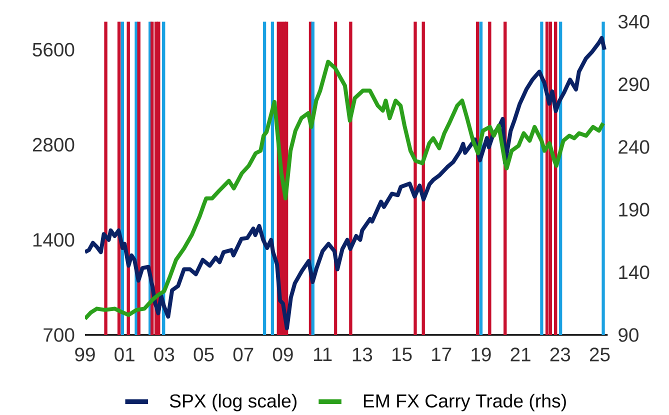 Image resolution: width=669 pixels, height=415 pixels. I want to click on x-tick-label: 11, so click(323, 355).